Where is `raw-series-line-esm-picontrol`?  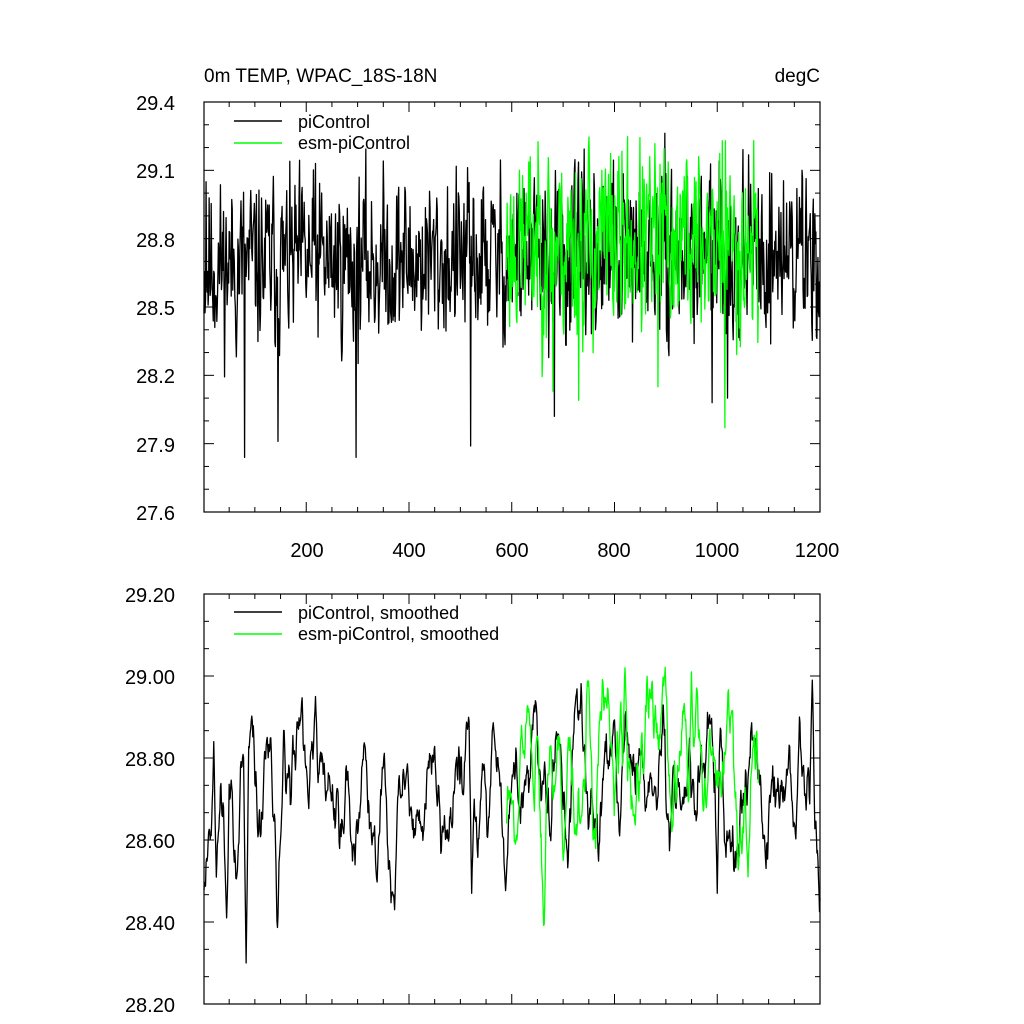 raw-series-line-esm-picontrol is located at coordinates (632, 282).